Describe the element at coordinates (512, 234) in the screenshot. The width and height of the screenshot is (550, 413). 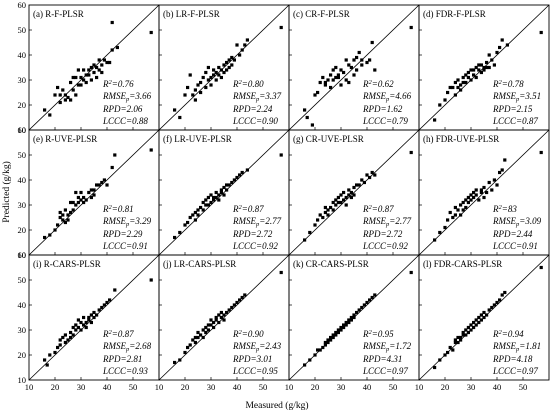
I see `stat-rpd: RPD=2.44` at that location.